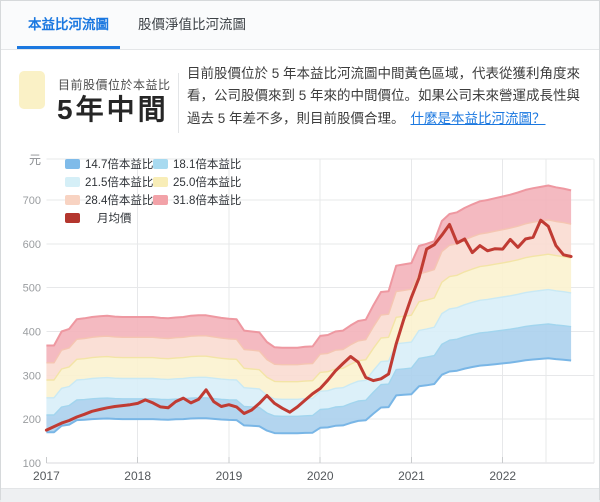 This screenshot has width=600, height=502. What do you see at coordinates (32, 289) in the screenshot?
I see `y-axis-tick-label: 500` at bounding box center [32, 289].